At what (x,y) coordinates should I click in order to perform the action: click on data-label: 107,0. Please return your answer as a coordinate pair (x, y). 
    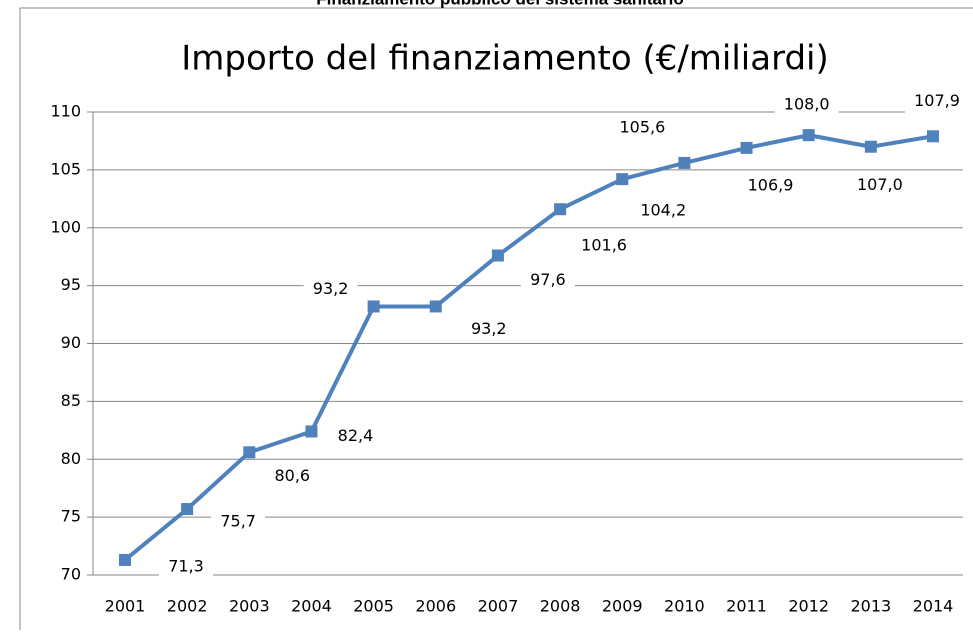
    Looking at the image, I should click on (880, 184).